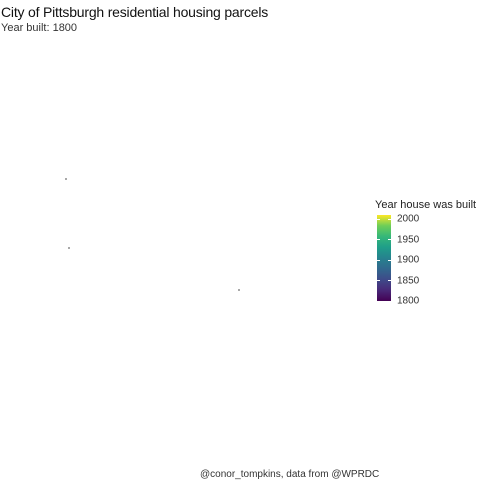 The width and height of the screenshot is (480, 480). I want to click on legend-label: 1850, so click(408, 281).